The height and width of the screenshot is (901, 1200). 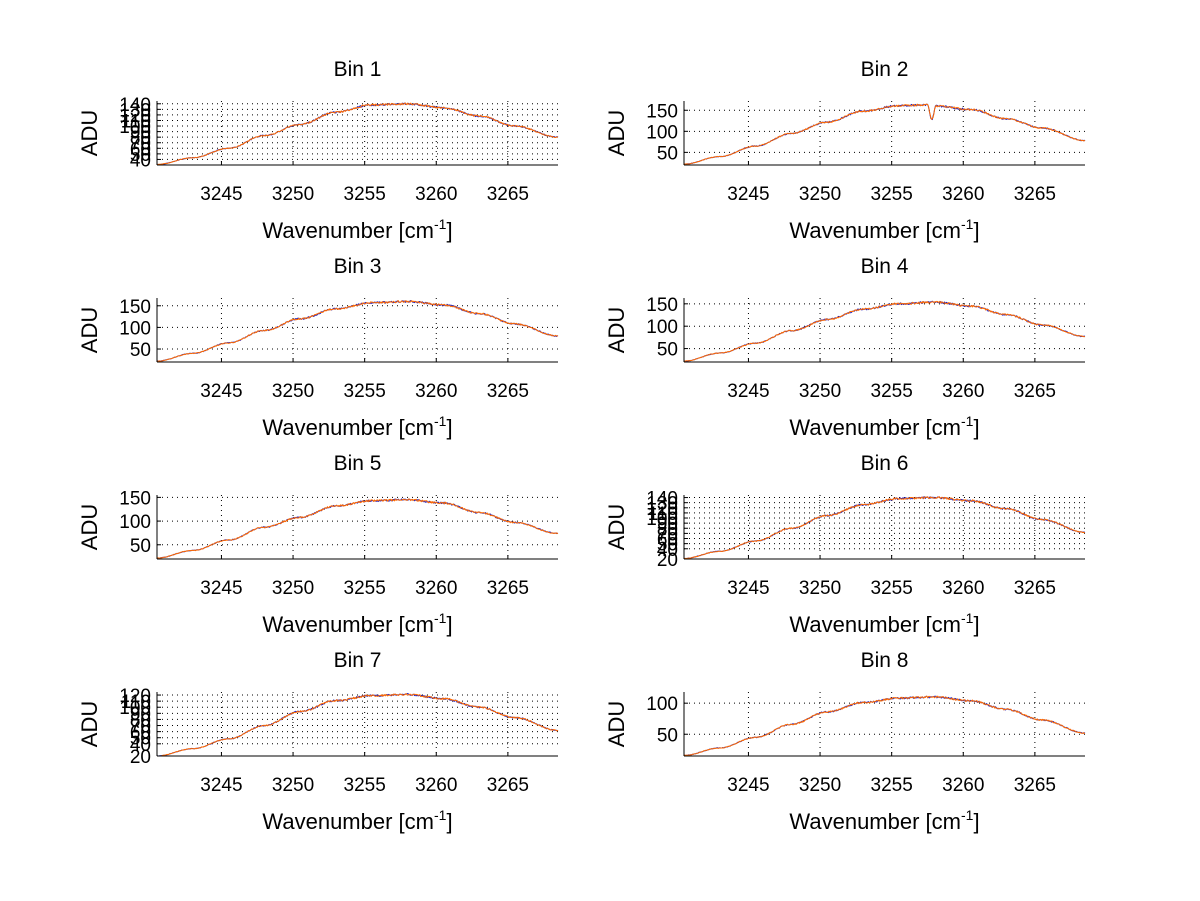 What do you see at coordinates (358, 266) in the screenshot?
I see `subplot-title: Bin 3` at bounding box center [358, 266].